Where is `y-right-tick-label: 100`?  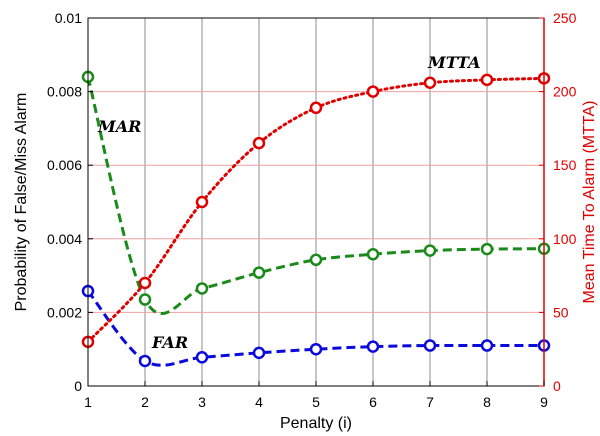 y-right-tick-label: 100 is located at coordinates (565, 239).